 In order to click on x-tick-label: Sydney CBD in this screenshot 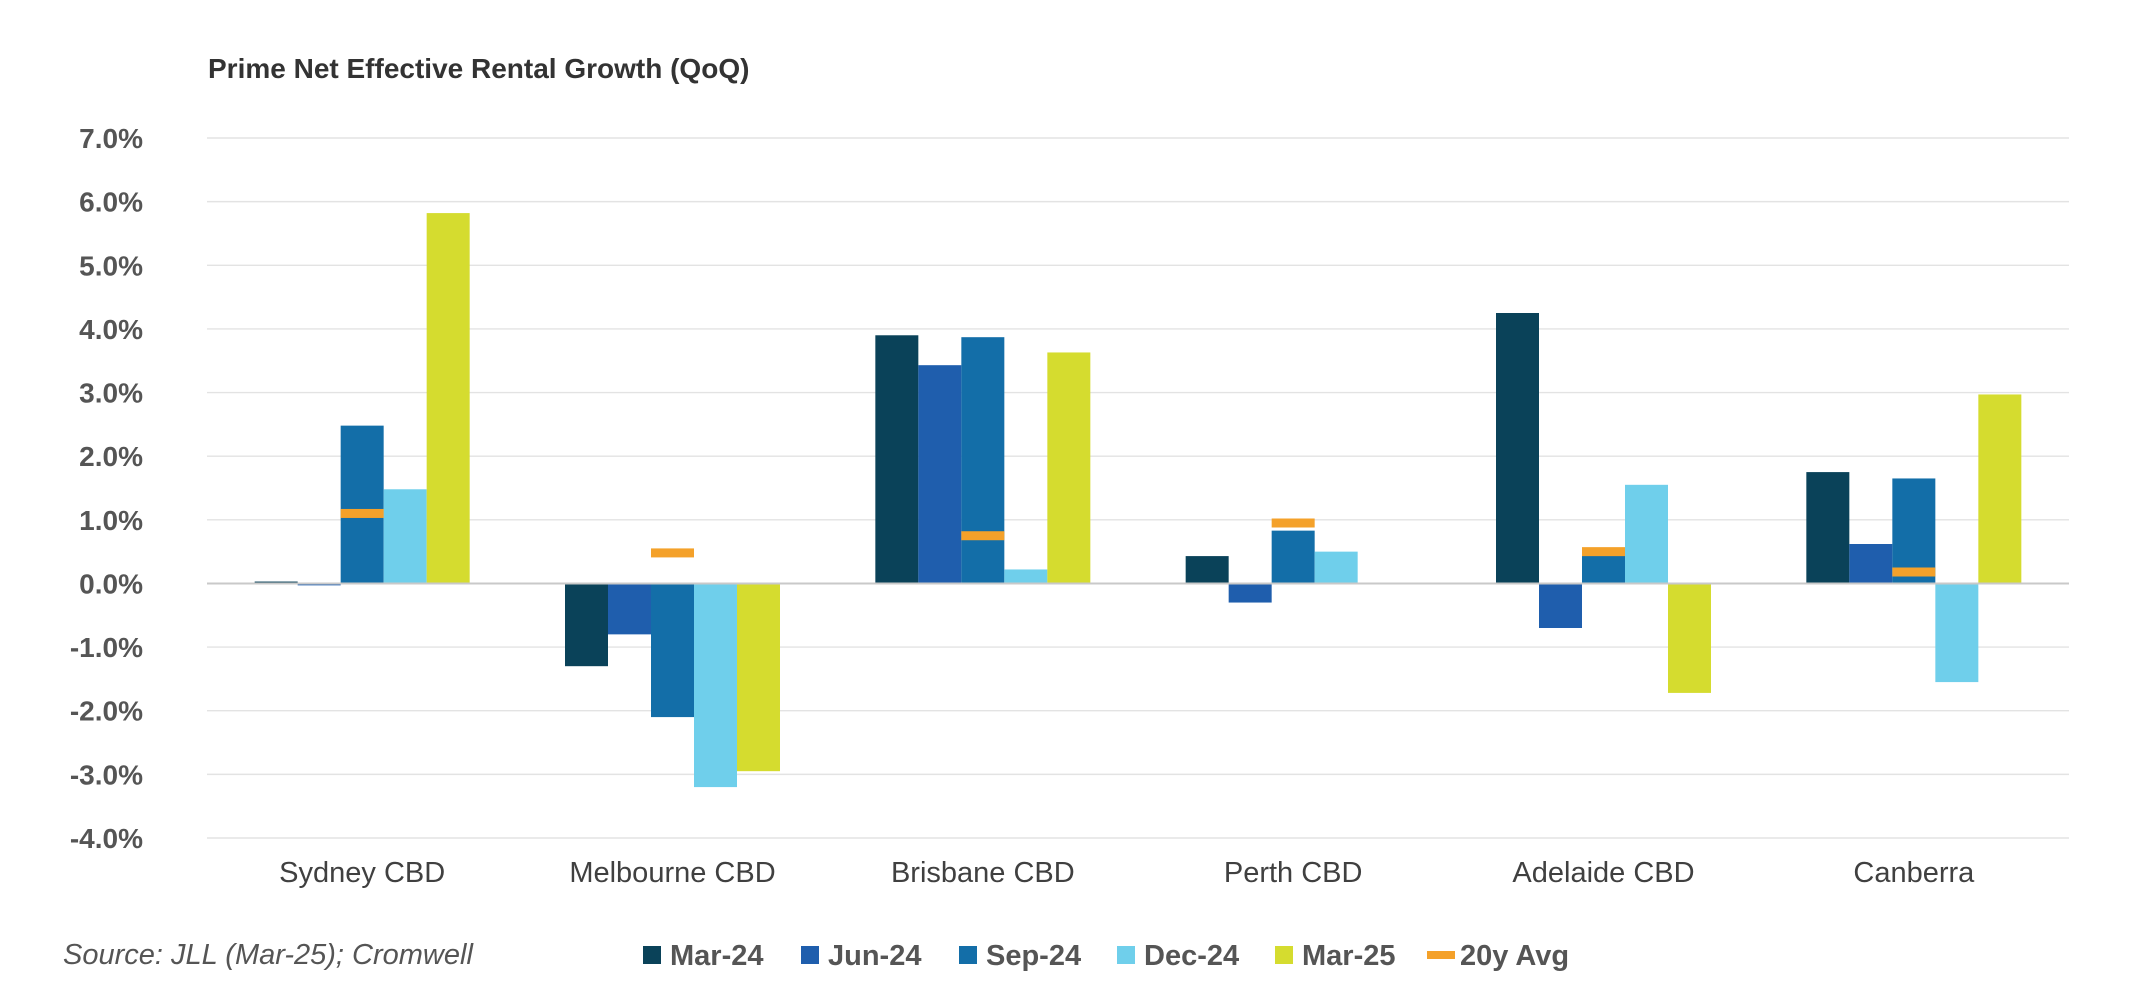, I will do `click(362, 873)`.